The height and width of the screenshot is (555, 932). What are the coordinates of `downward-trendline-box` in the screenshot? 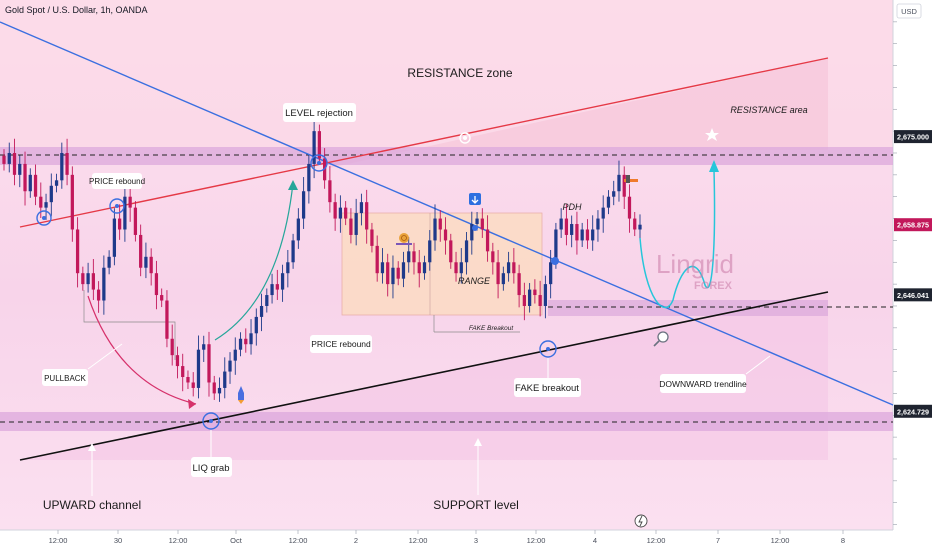 It's located at (703, 383).